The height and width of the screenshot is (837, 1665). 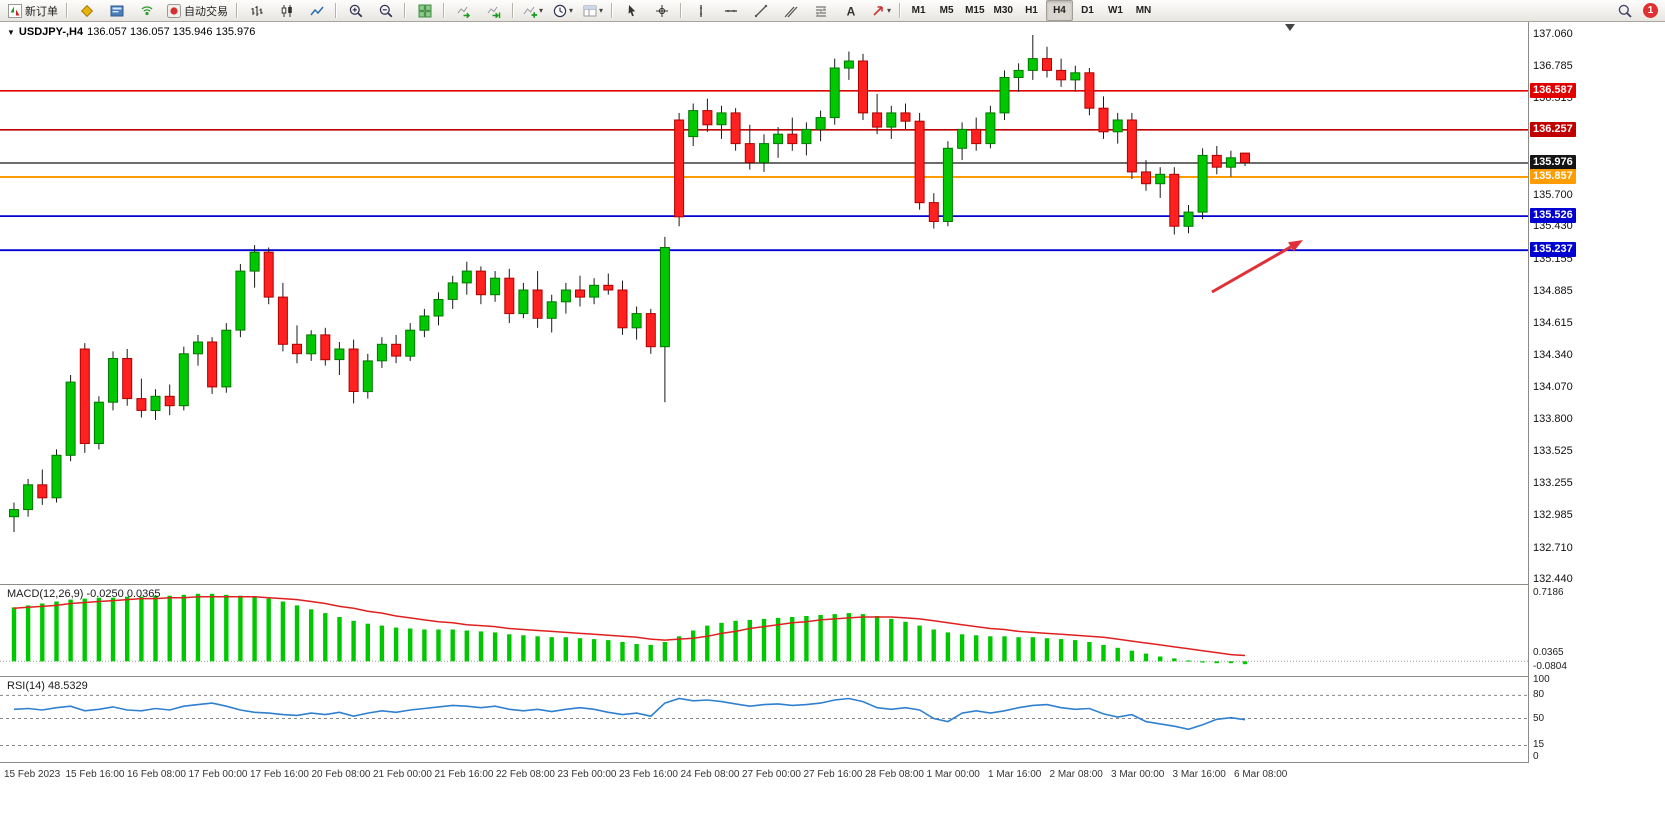 I want to click on zoom-in-button, so click(x=355, y=10).